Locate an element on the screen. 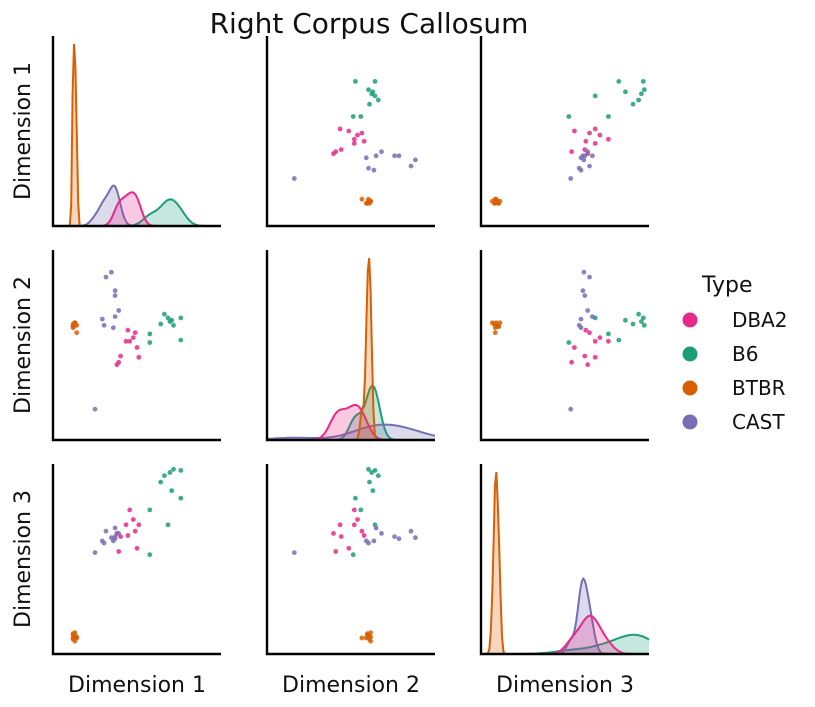 The width and height of the screenshot is (815, 707). x-axis-label-1: Dimension 1 is located at coordinates (137, 685).